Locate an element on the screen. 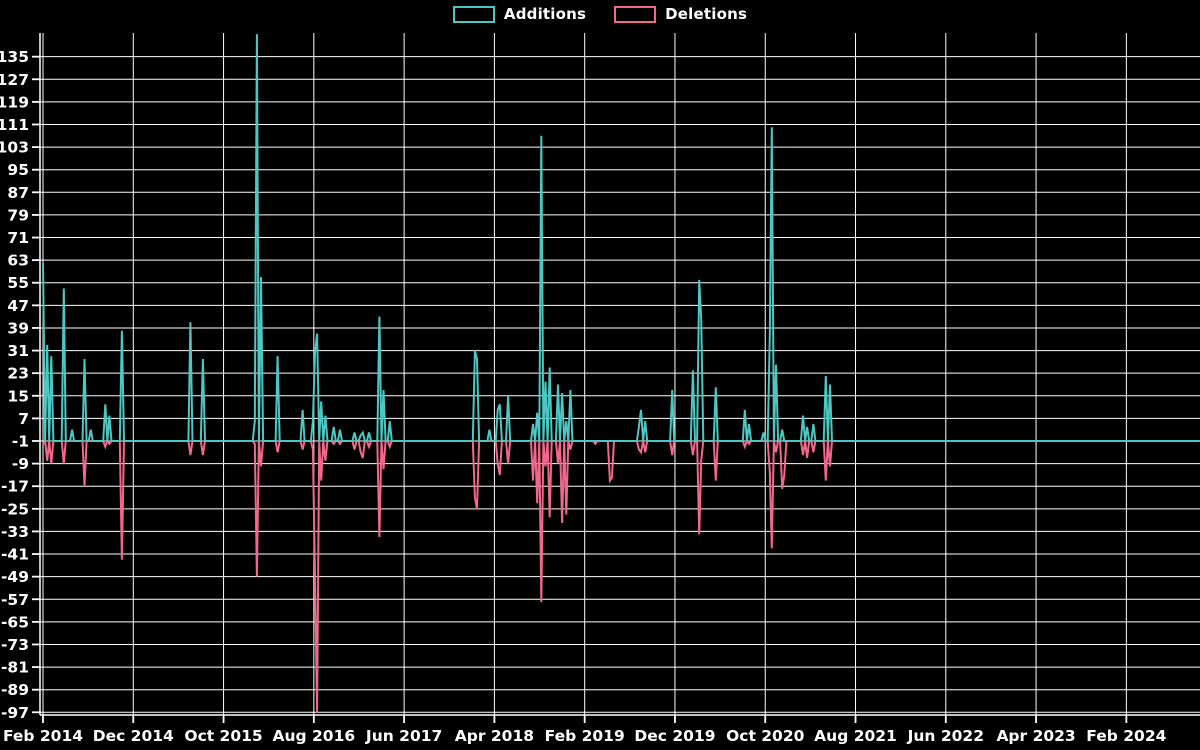 This screenshot has height=750, width=1200. y-tick-label: 63 is located at coordinates (18, 261).